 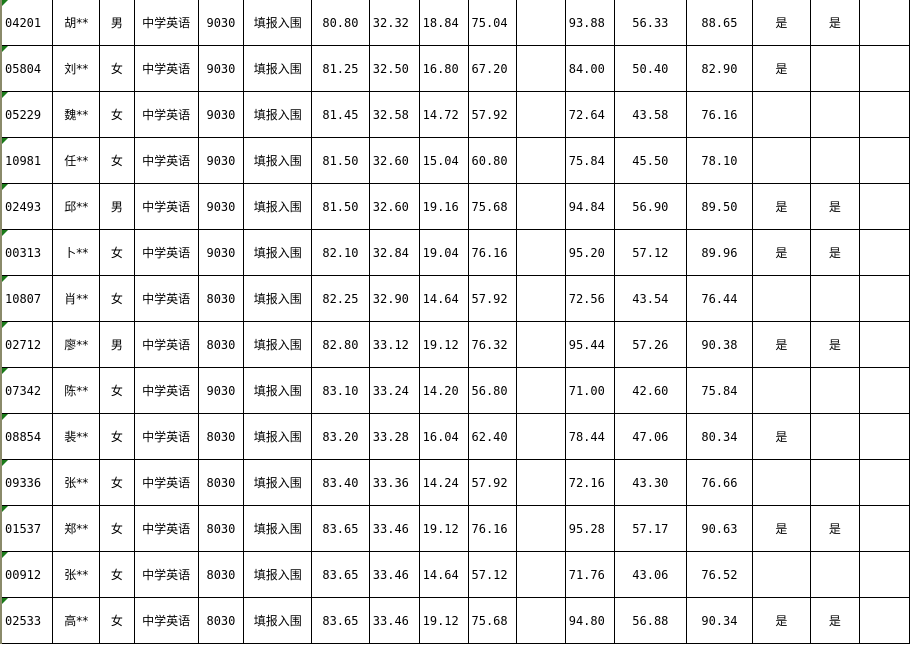 What do you see at coordinates (340, 436) in the screenshot?
I see `score-cell: 83.20` at bounding box center [340, 436].